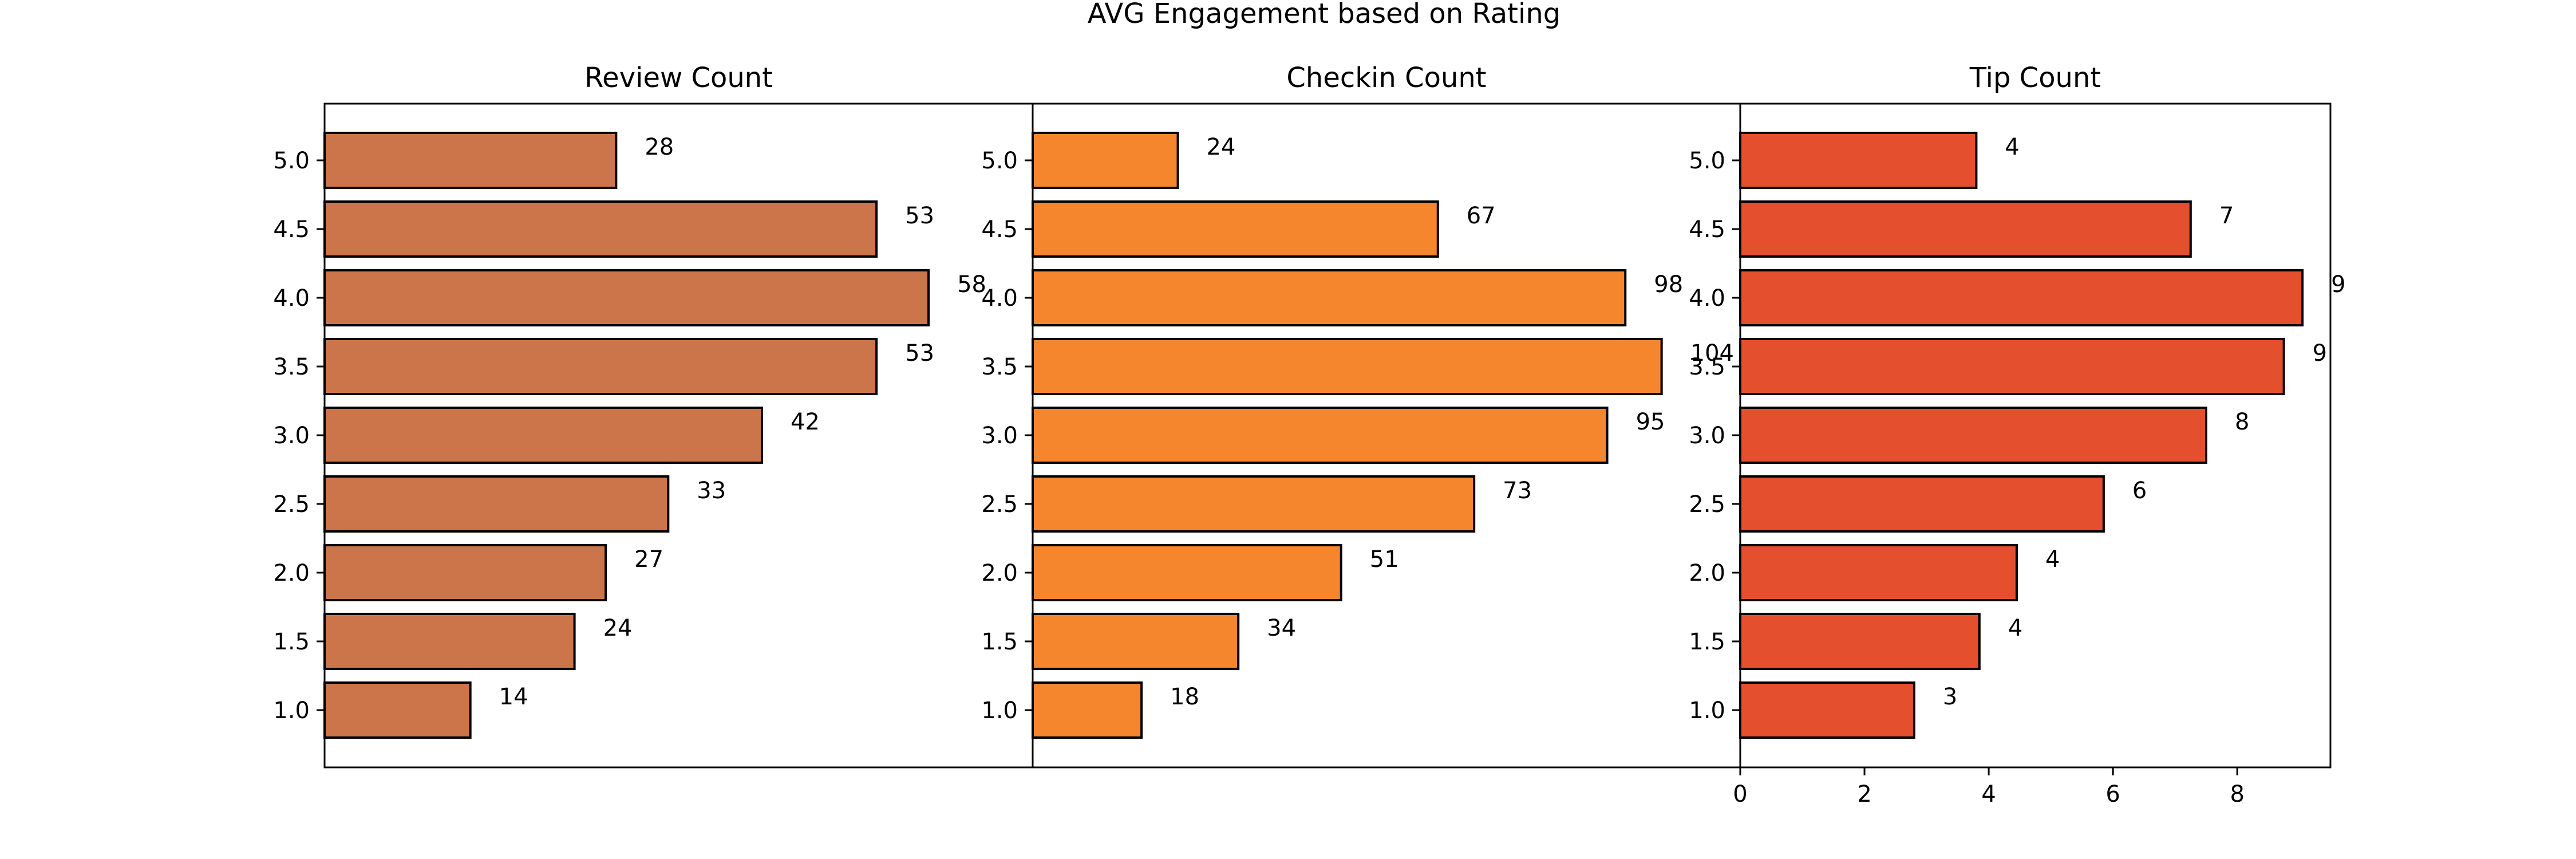 The image size is (2576, 859). What do you see at coordinates (805, 422) in the screenshot?
I see `bar-value-label: 42` at bounding box center [805, 422].